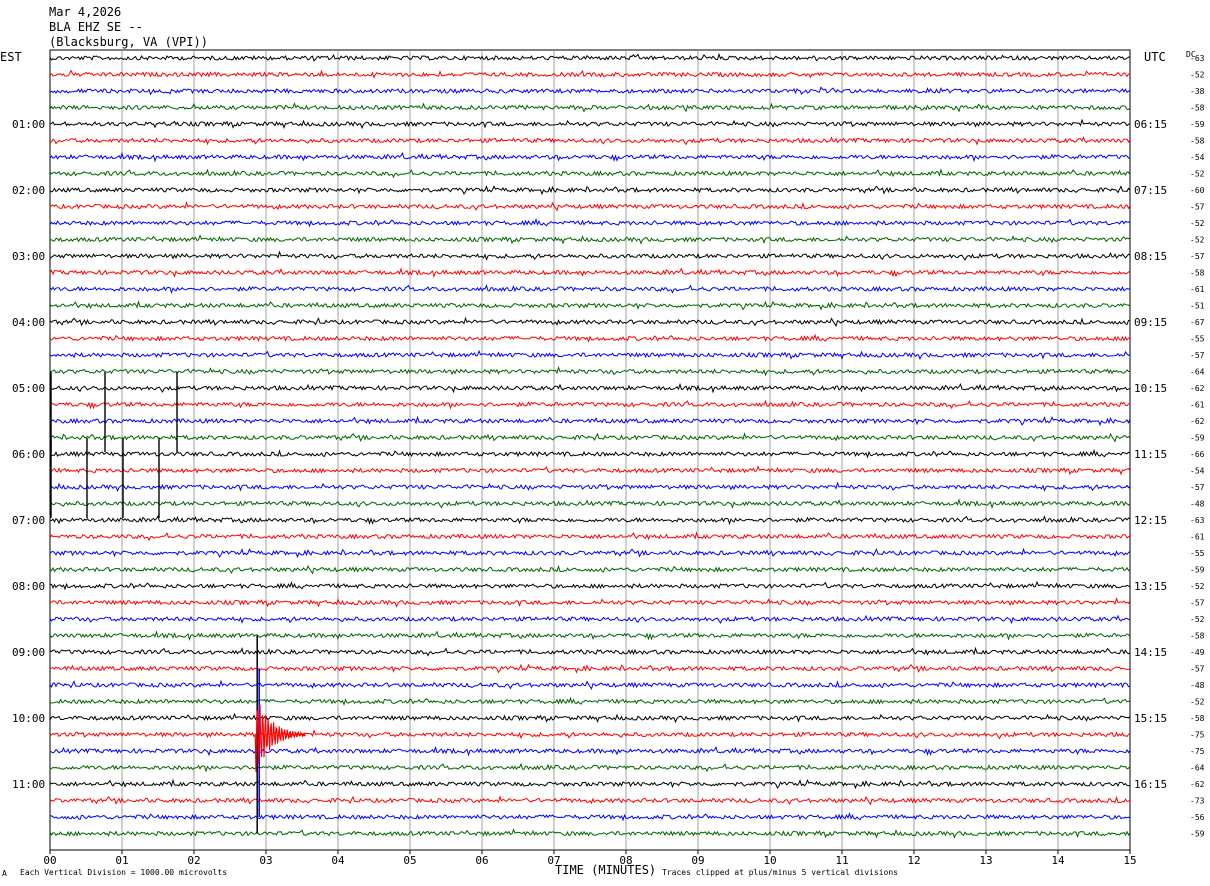 Image resolution: width=1210 pixels, height=886 pixels. What do you see at coordinates (409, 860) in the screenshot?
I see `x-tick-label: 05` at bounding box center [409, 860].